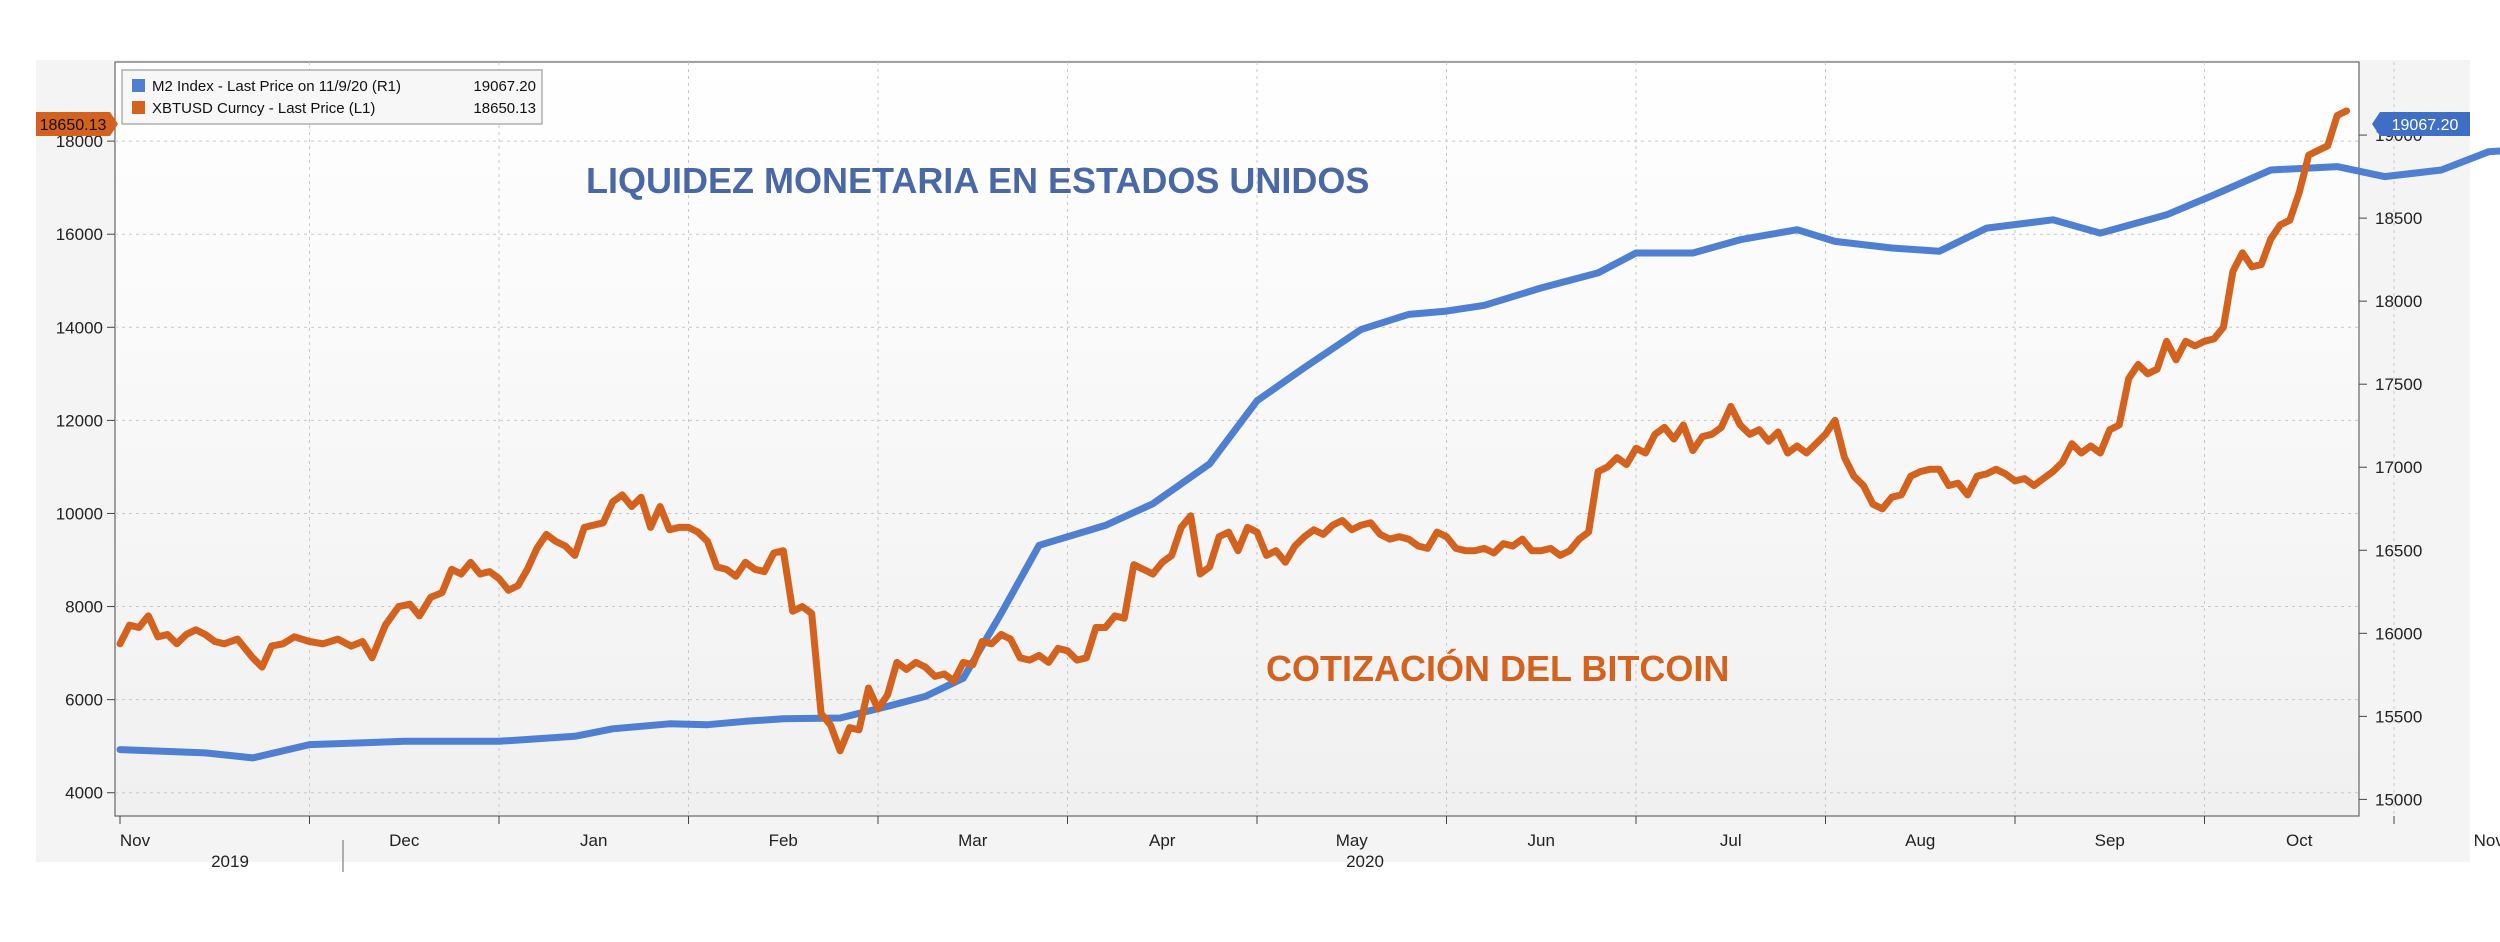 This screenshot has height=942, width=2500. I want to click on y-left-tick-label: 16000, so click(79, 234).